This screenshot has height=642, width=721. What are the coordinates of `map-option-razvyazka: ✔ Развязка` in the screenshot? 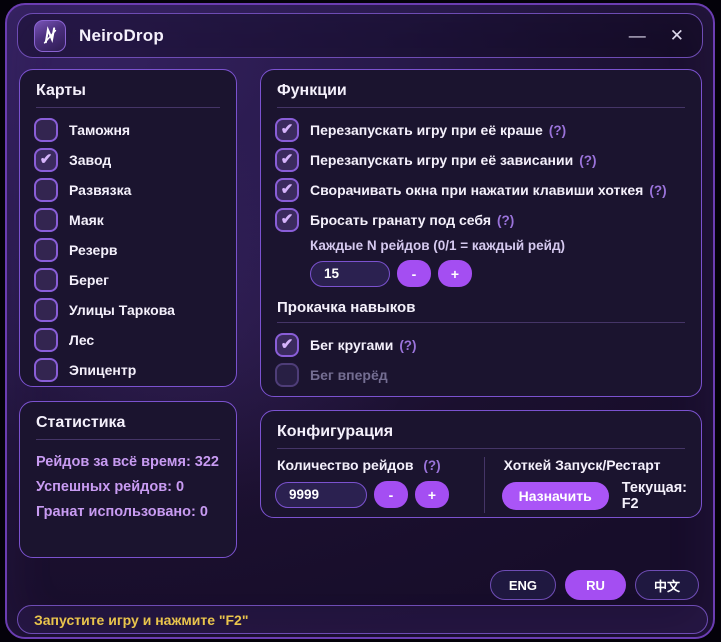 It's located at (128, 190).